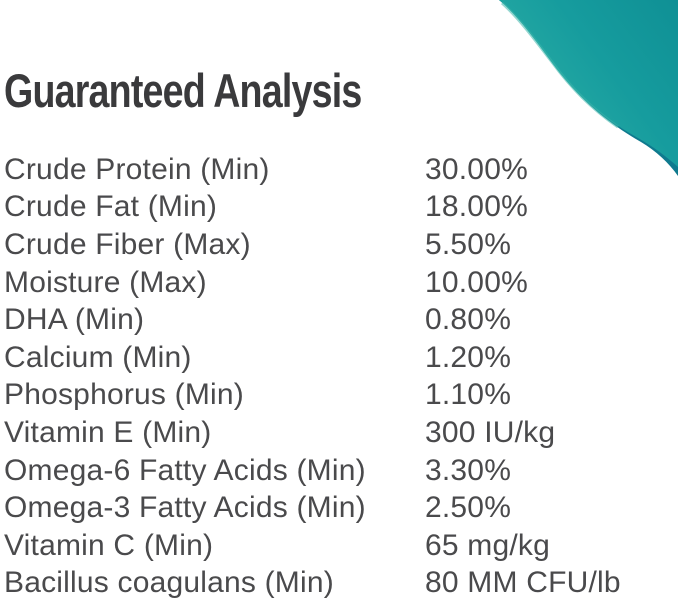  Describe the element at coordinates (476, 169) in the screenshot. I see `nutrient-value: 30.00%` at that location.